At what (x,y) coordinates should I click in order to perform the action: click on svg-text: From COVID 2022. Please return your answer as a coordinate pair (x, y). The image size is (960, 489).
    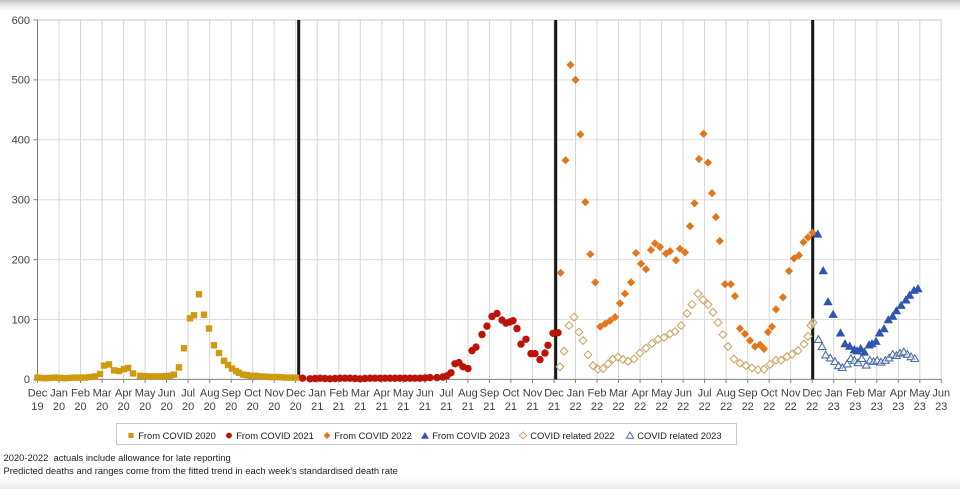
    Looking at the image, I should click on (373, 435).